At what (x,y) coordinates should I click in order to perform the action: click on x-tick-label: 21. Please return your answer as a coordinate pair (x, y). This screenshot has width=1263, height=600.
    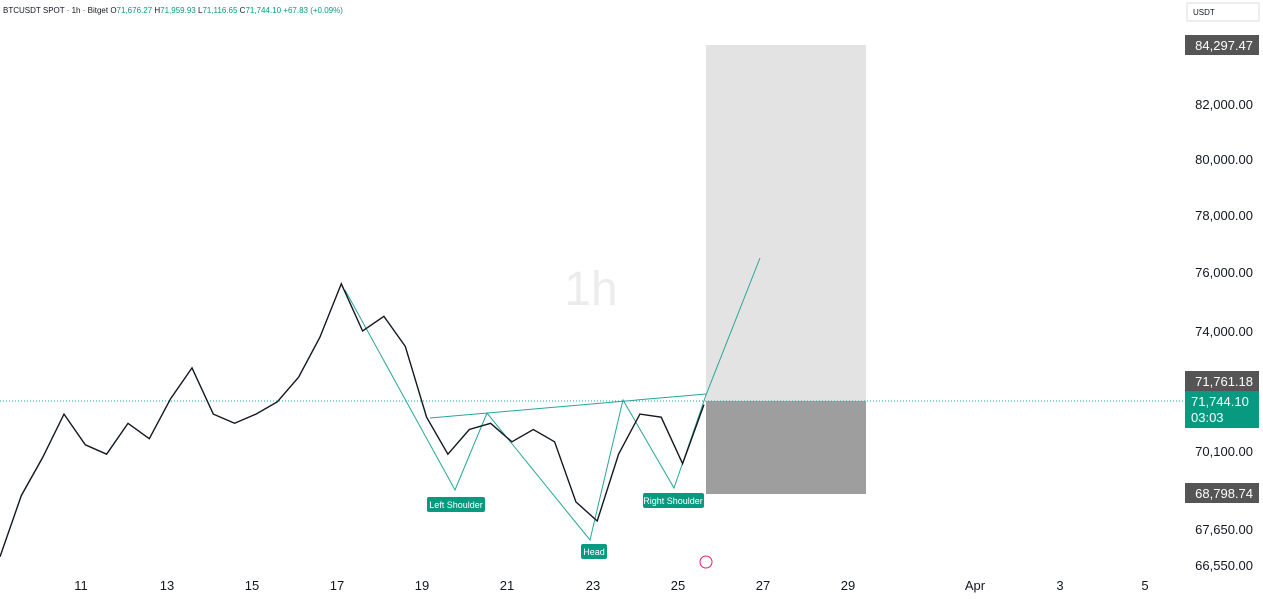
    Looking at the image, I should click on (507, 585).